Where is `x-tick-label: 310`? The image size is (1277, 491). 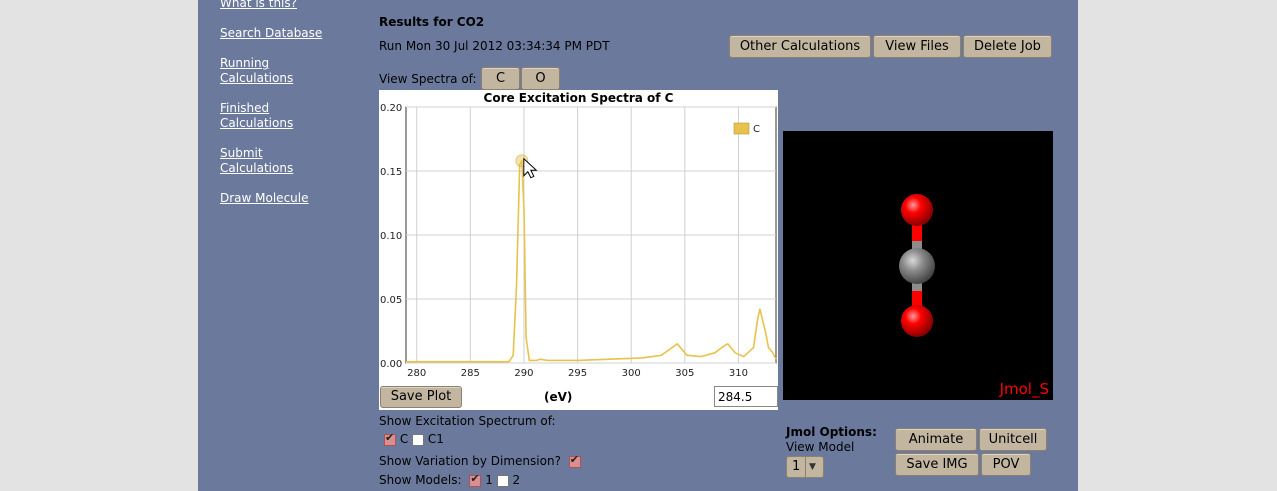 x-tick-label: 310 is located at coordinates (738, 373).